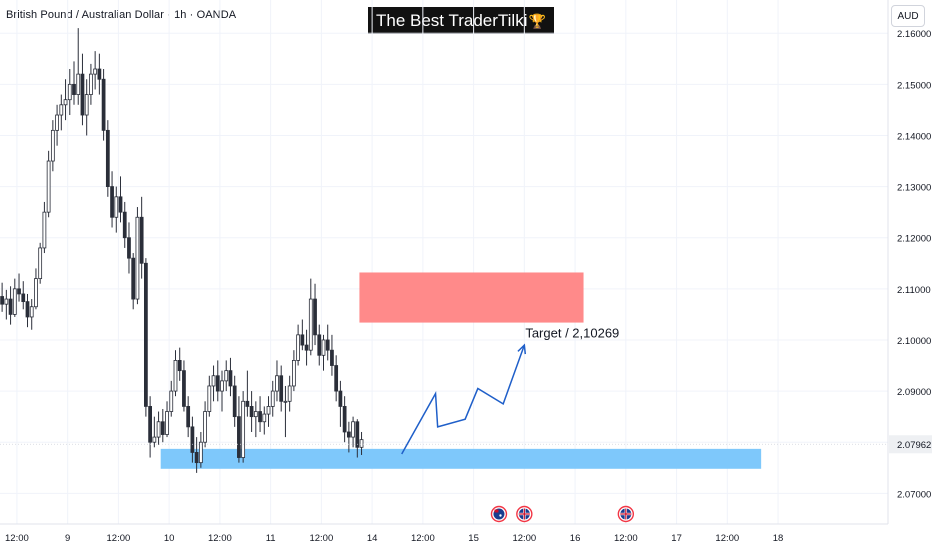 This screenshot has width=932, height=550. What do you see at coordinates (914, 136) in the screenshot?
I see `y-tick-label: 2.14000` at bounding box center [914, 136].